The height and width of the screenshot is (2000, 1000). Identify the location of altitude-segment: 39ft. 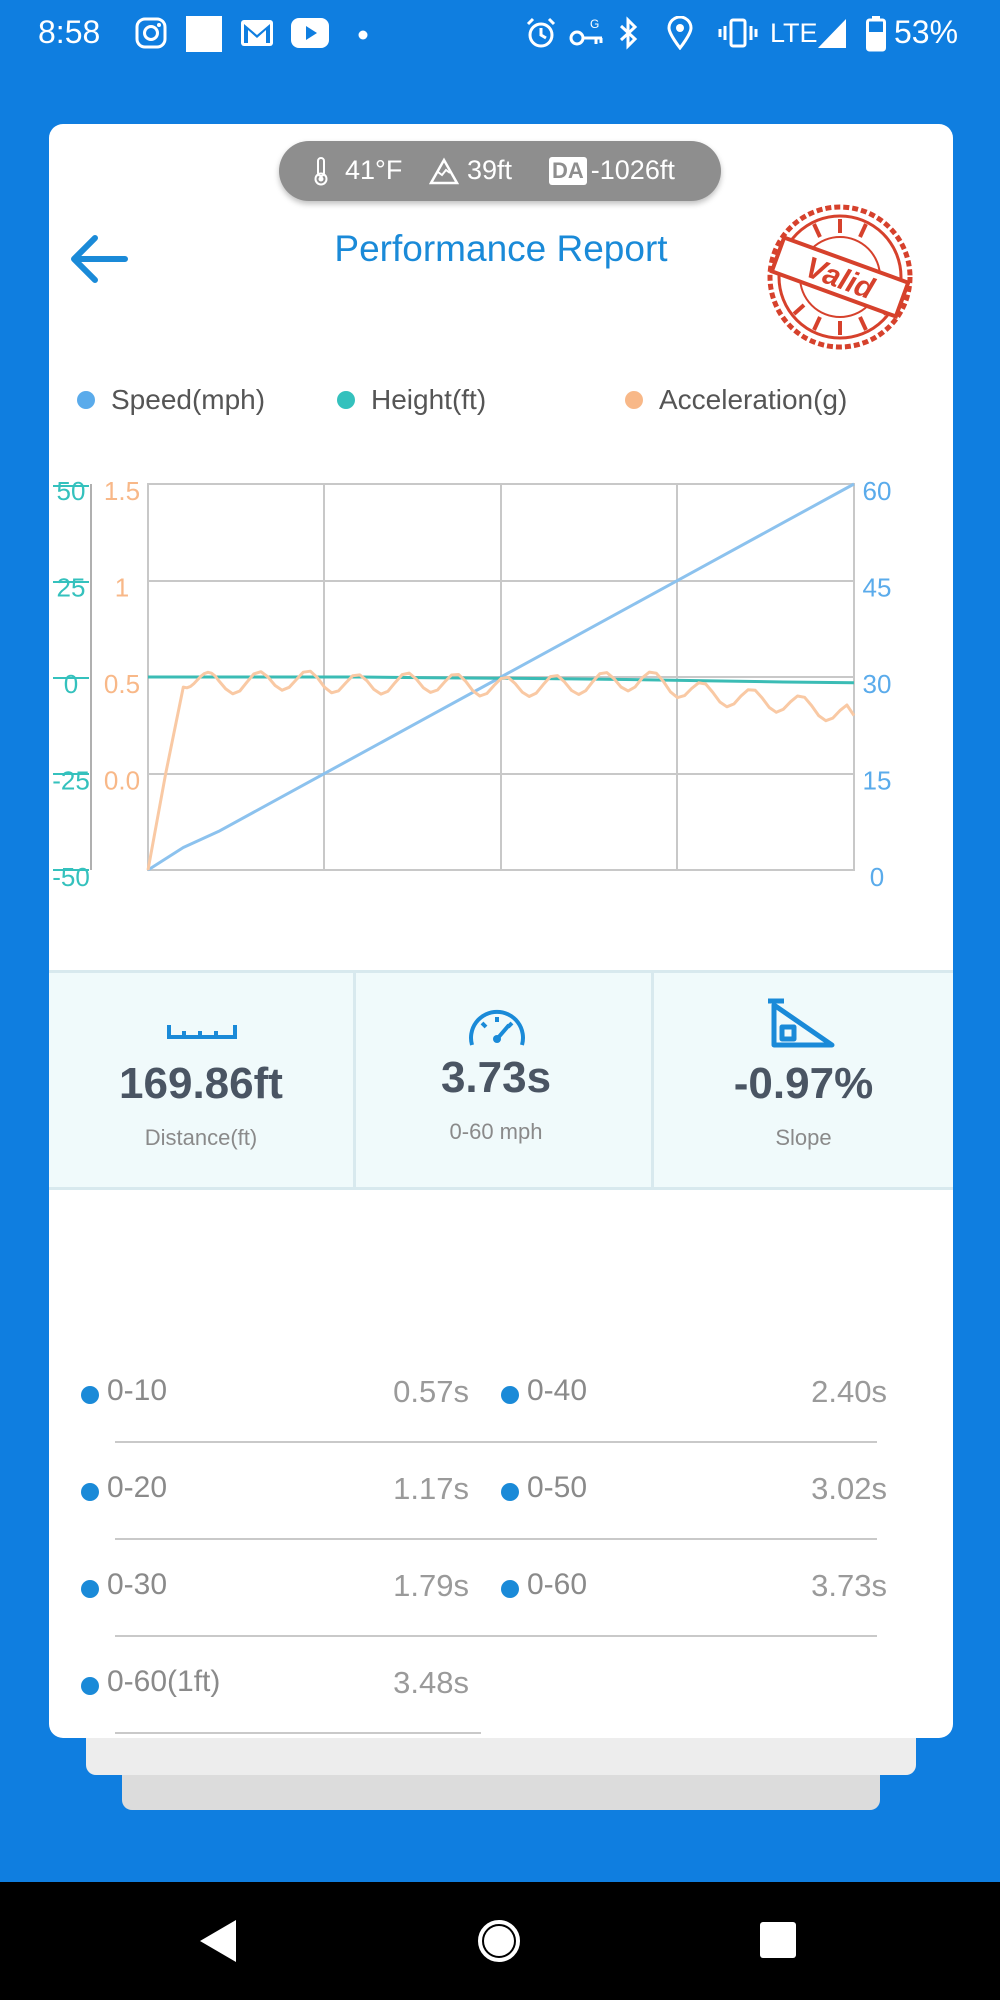
(470, 170).